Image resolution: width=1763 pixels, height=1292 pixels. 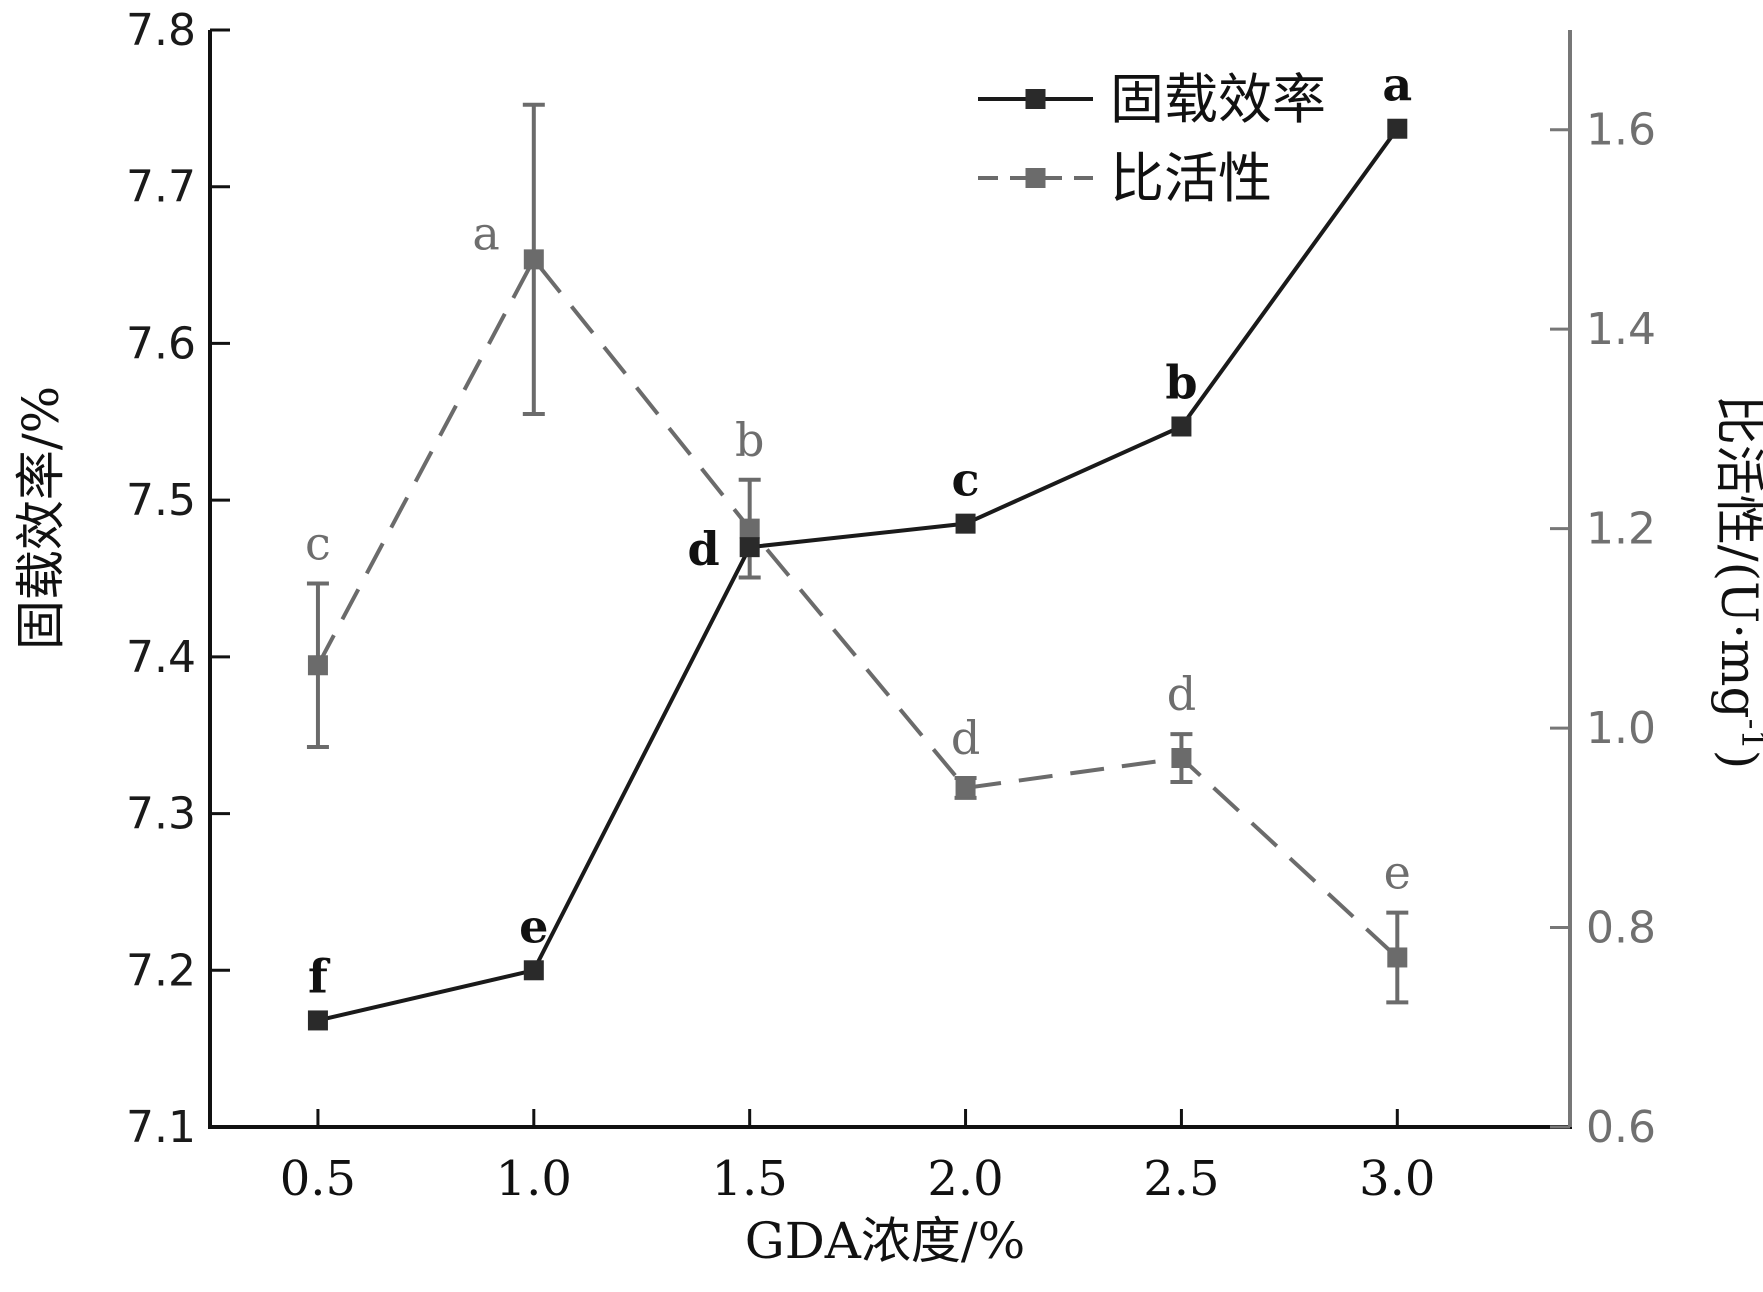 What do you see at coordinates (1191, 178) in the screenshot?
I see `legend-activity-label: 比活性` at bounding box center [1191, 178].